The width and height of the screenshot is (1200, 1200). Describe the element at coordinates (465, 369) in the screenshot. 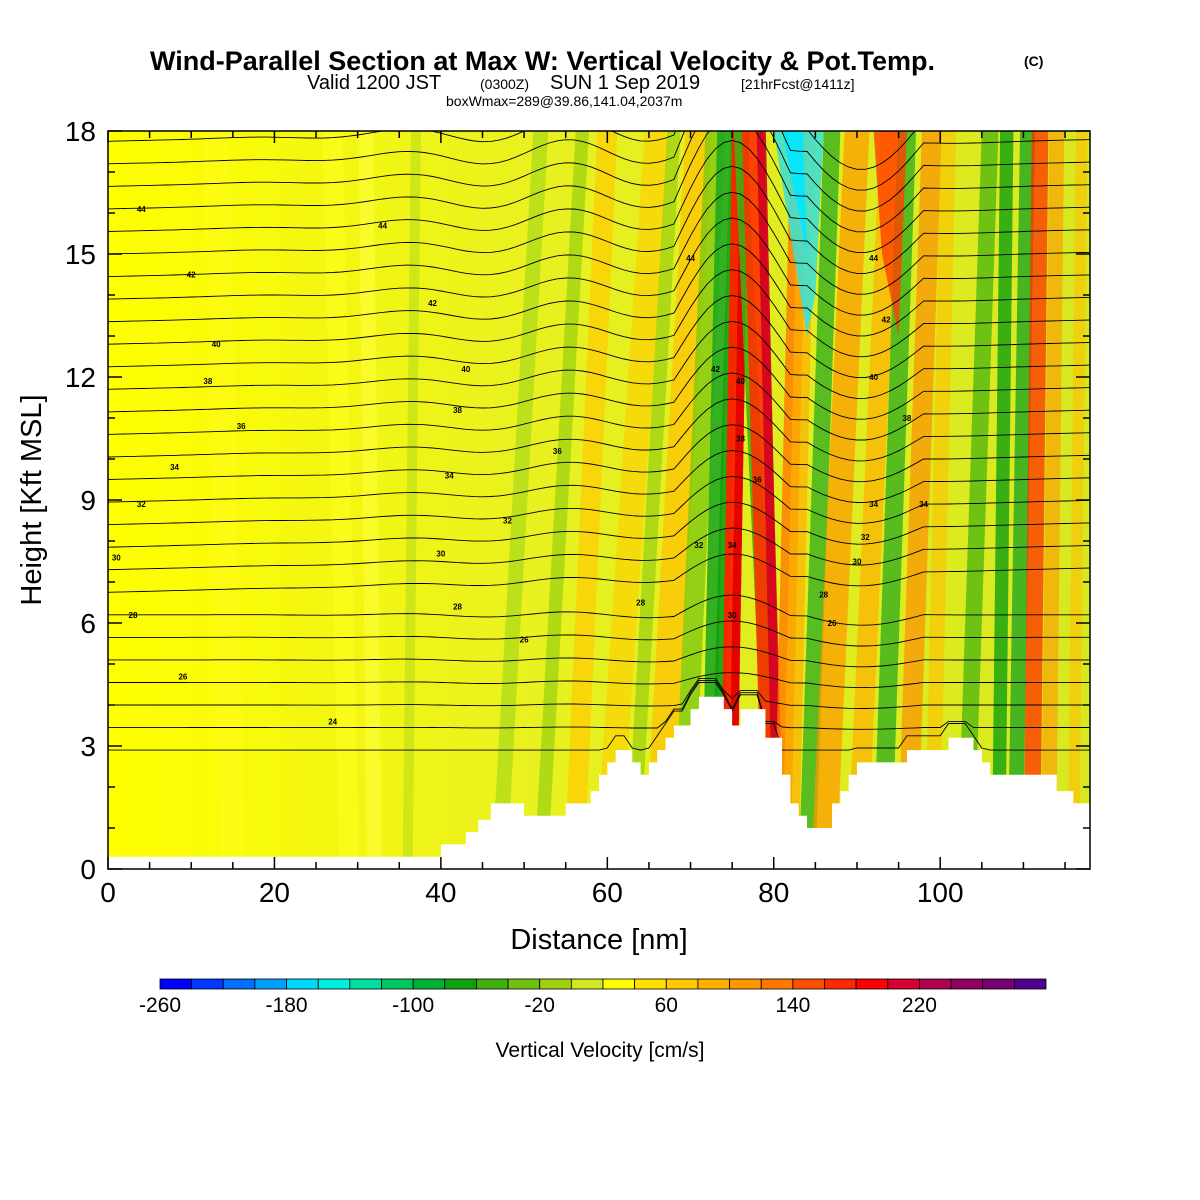

I see `theta-label: 40` at that location.